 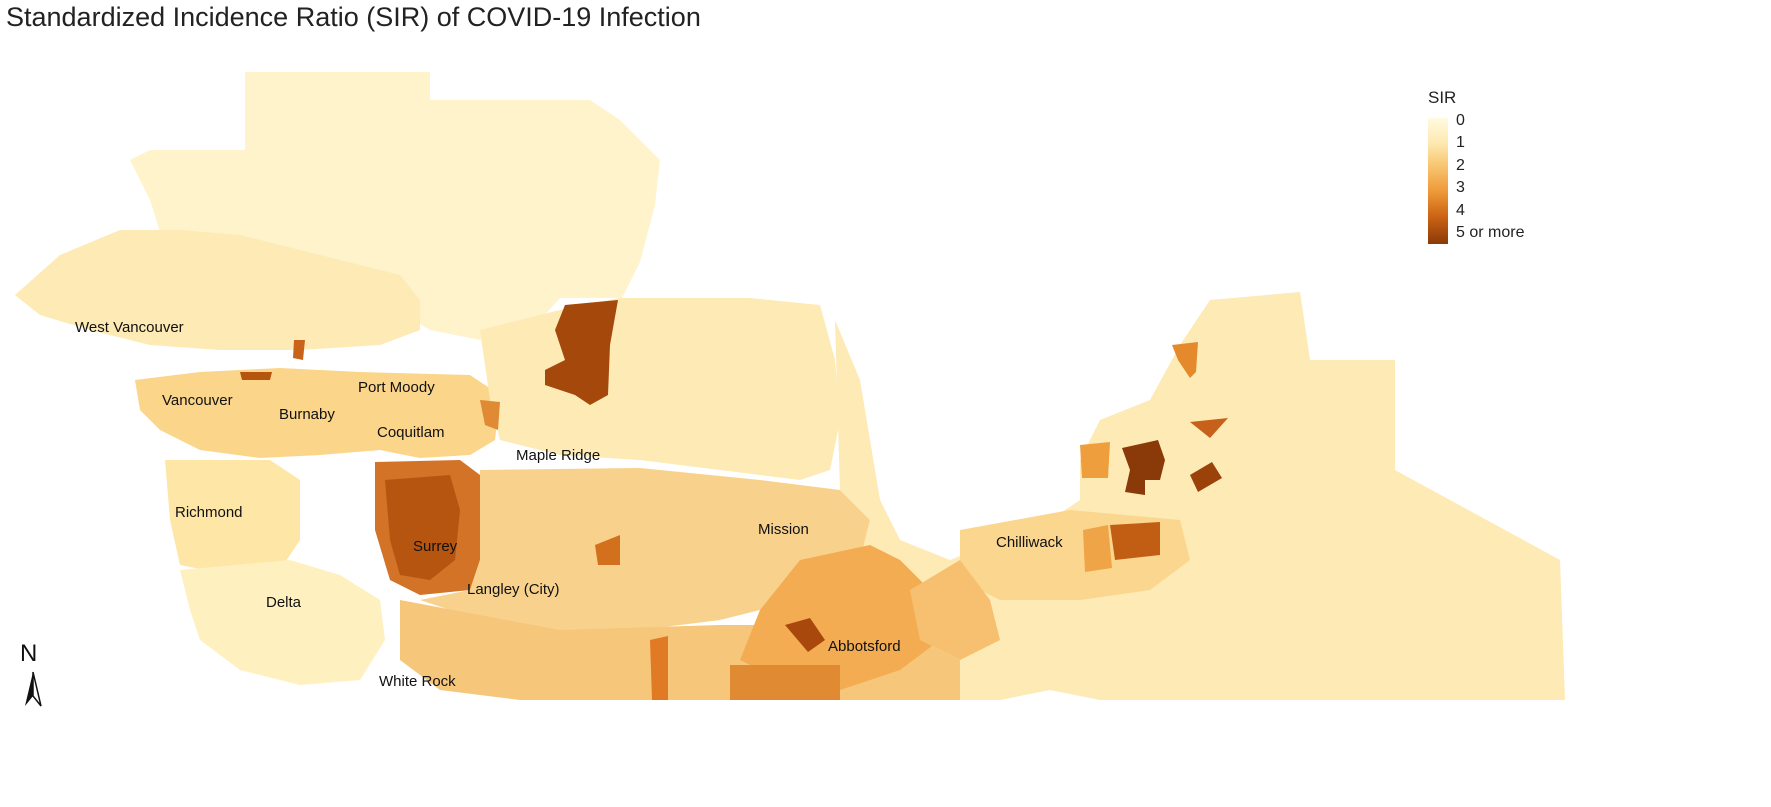 I want to click on legend: SIR 0 1 2 3 4 5 or more, so click(x=1476, y=166).